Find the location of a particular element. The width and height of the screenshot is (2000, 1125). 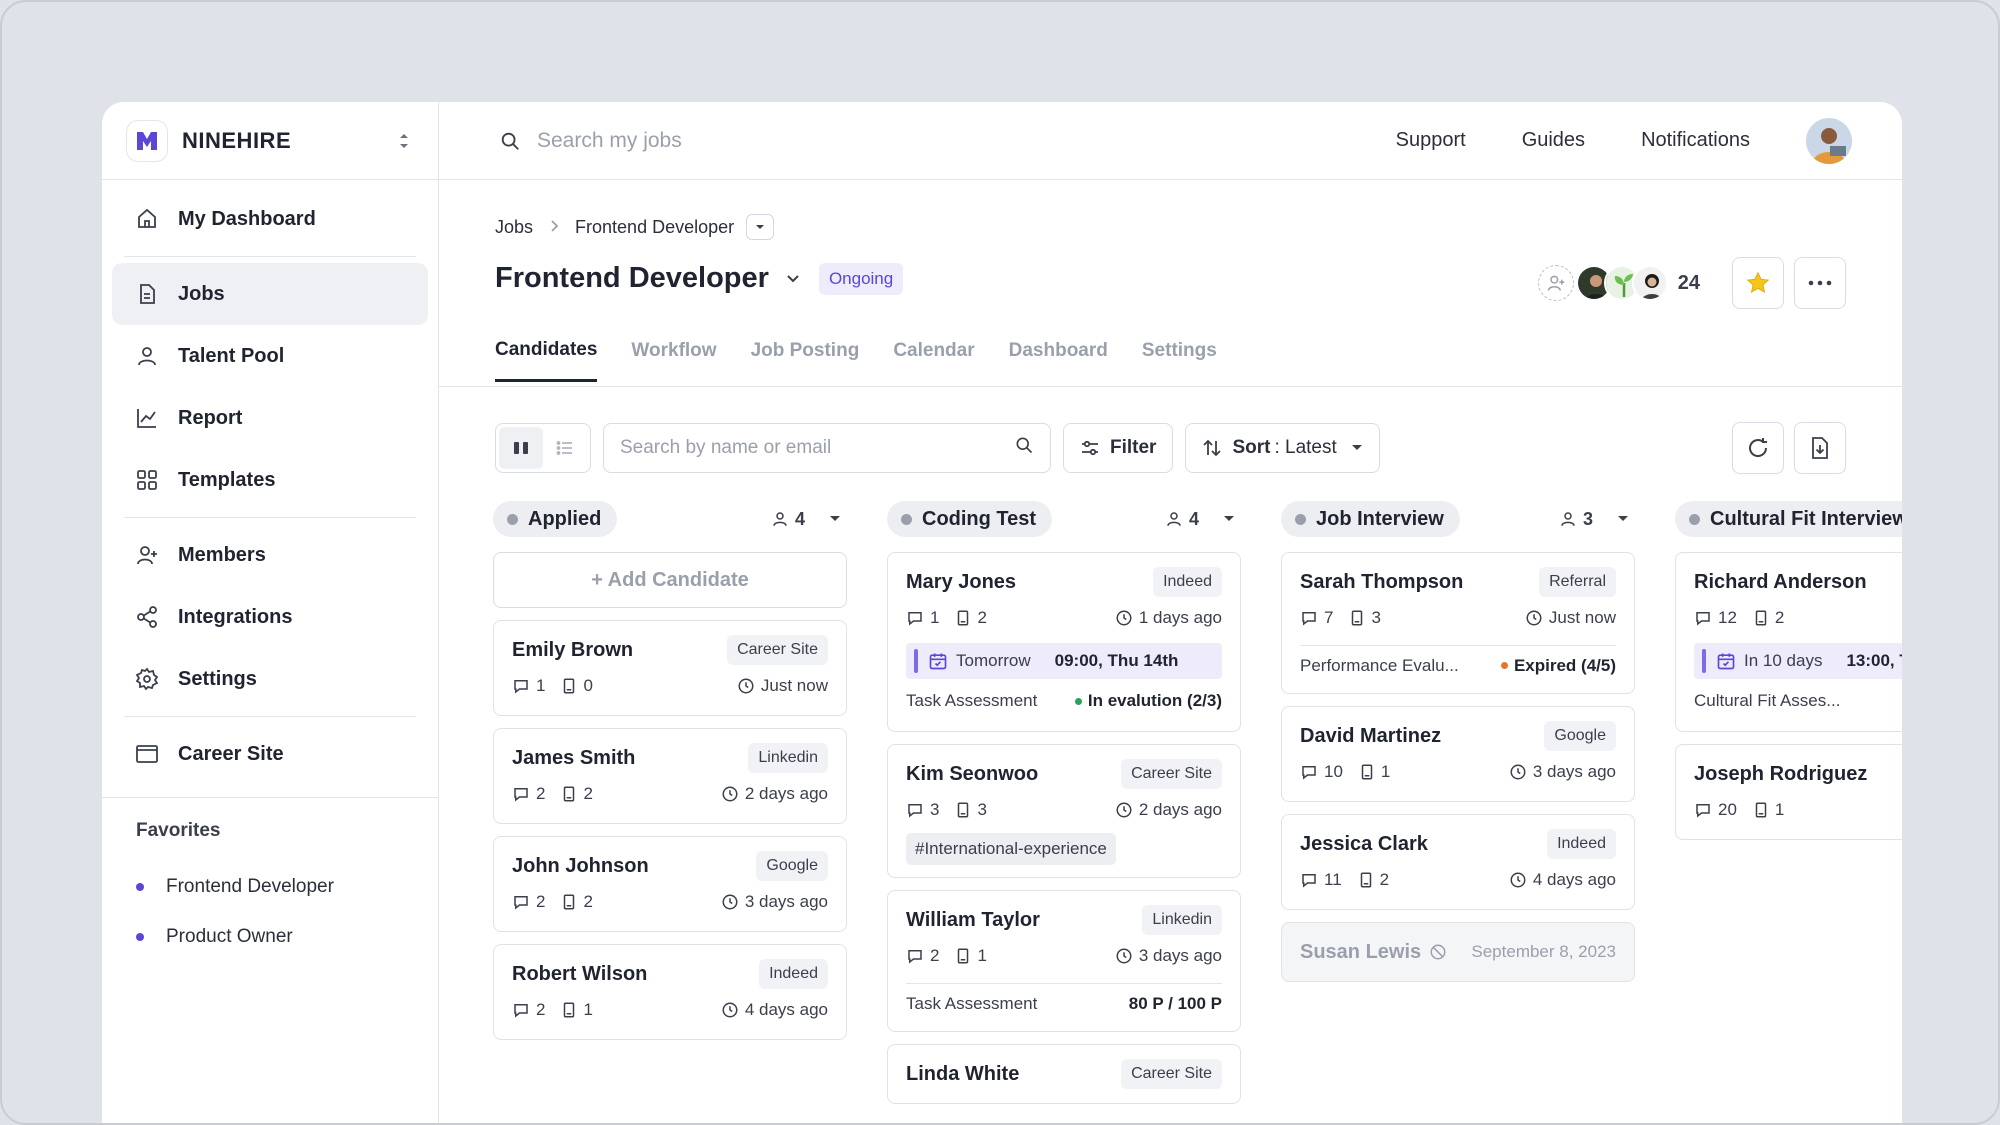

sidebar-item-jobs: Jobs is located at coordinates (270, 294).